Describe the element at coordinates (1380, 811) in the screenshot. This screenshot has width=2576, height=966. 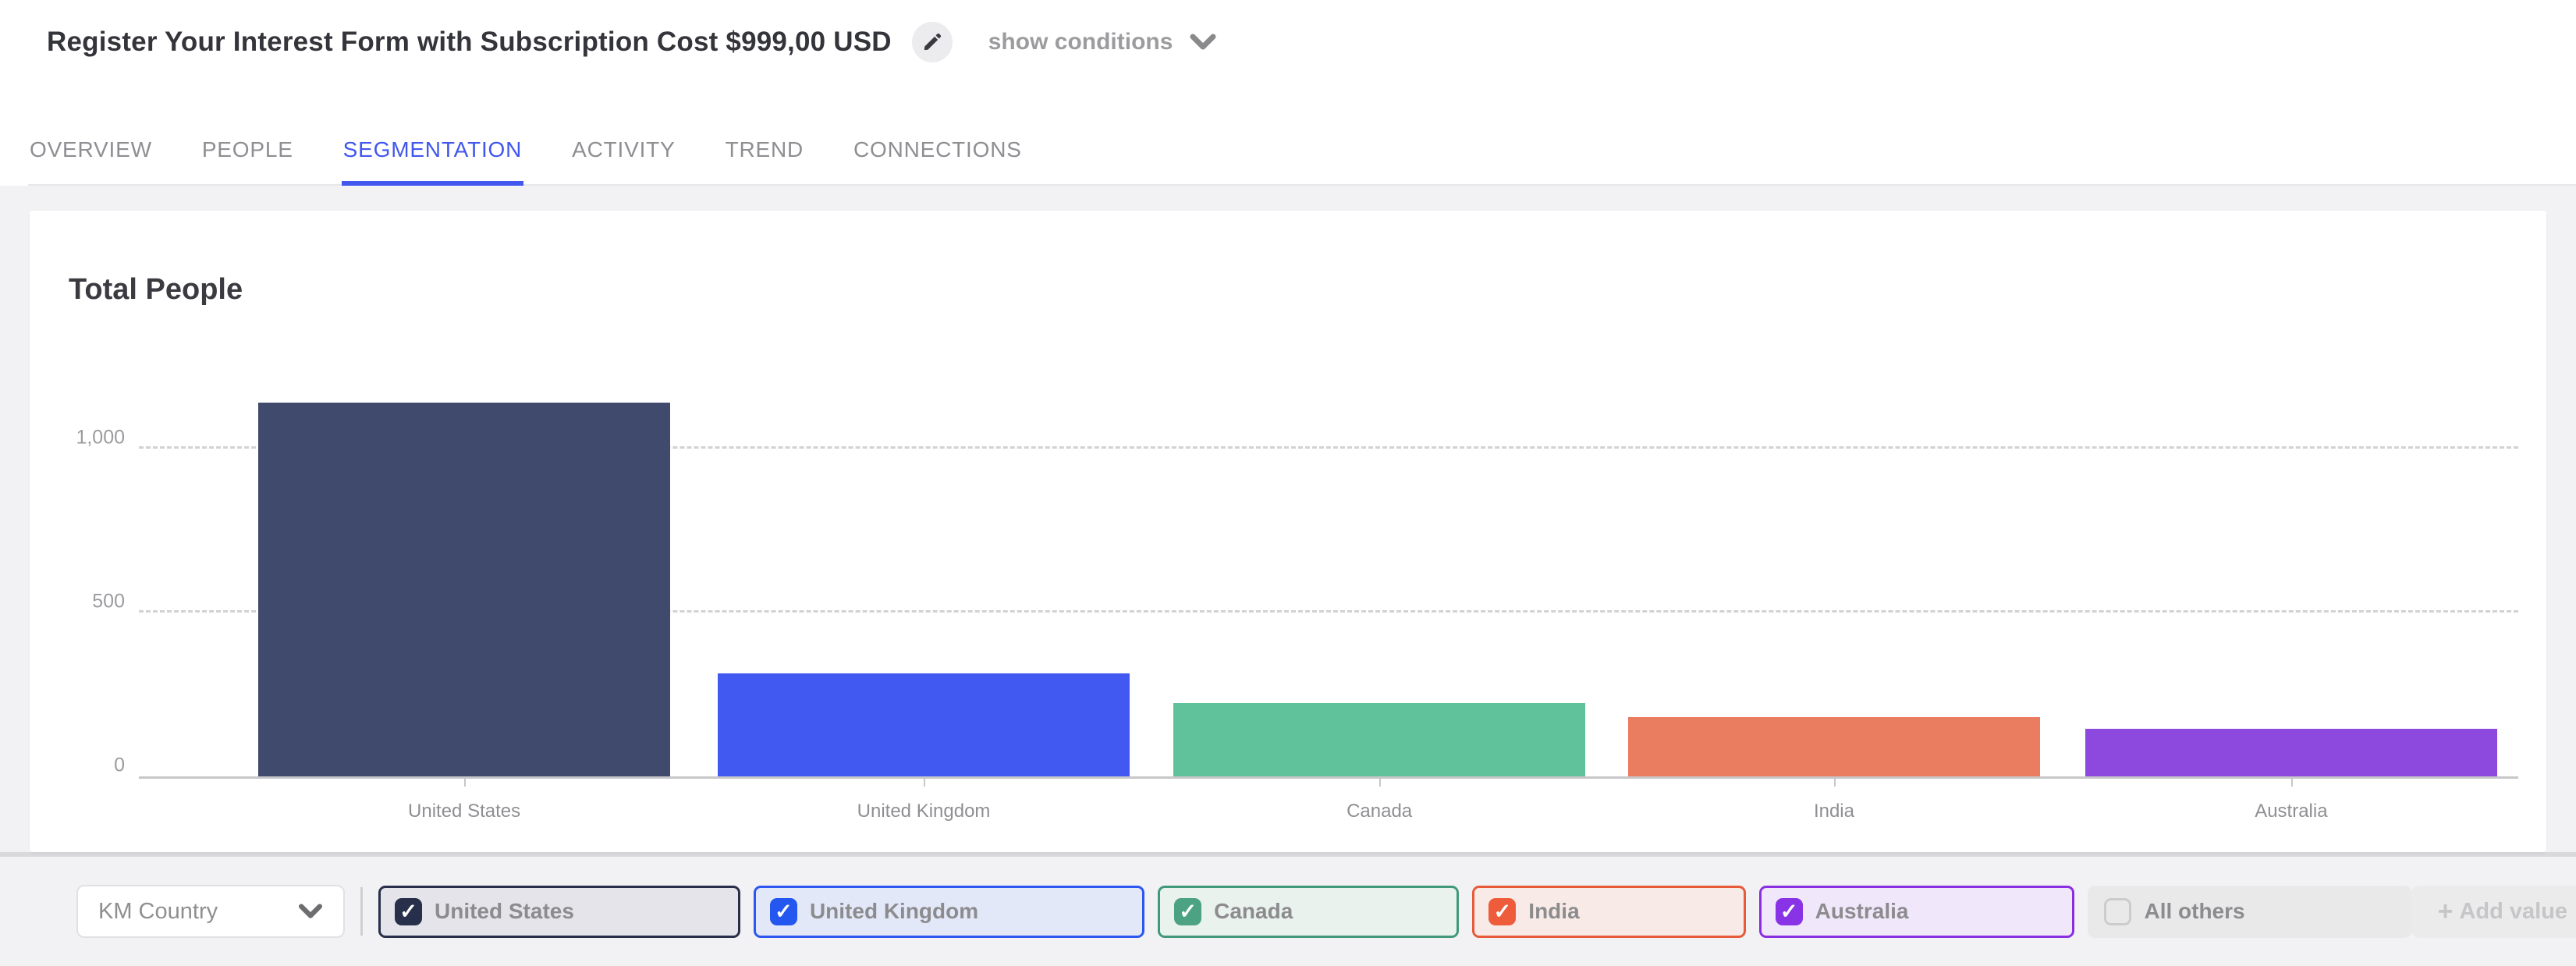
I see `x-label-canada: Canada` at that location.